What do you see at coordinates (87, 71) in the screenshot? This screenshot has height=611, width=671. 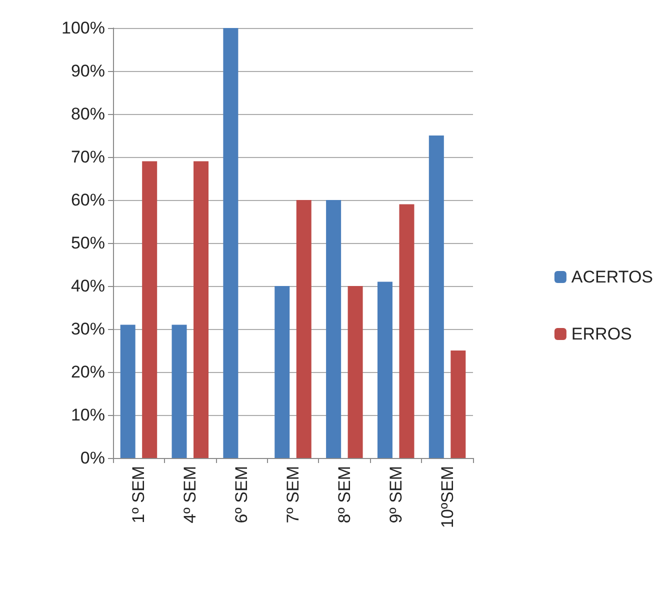 I see `y-tick-label: 90%` at bounding box center [87, 71].